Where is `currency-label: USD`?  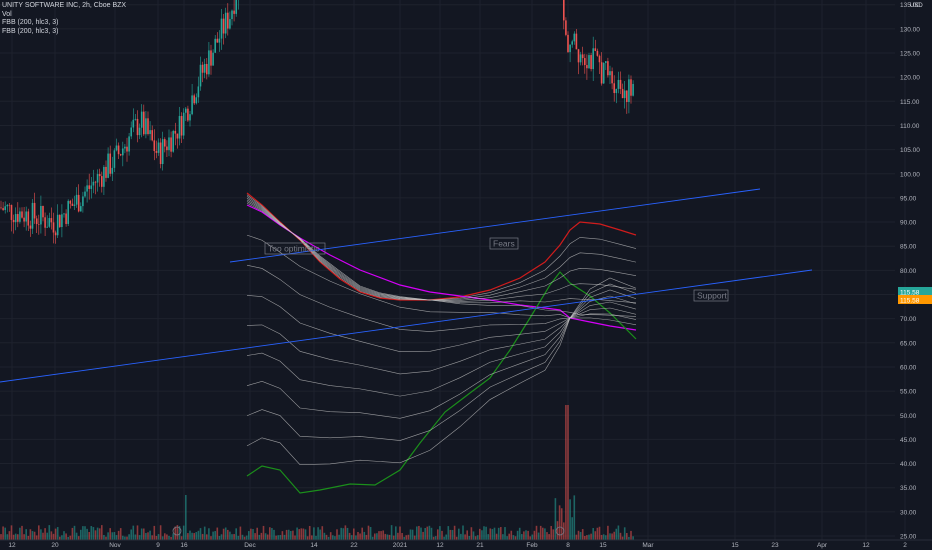
currency-label: USD is located at coordinates (916, 6).